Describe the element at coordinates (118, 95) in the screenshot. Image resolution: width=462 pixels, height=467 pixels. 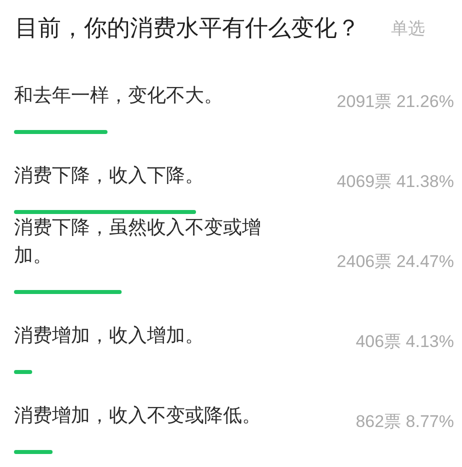
I see `y-tick-label: 和去年一样，变化不大。` at that location.